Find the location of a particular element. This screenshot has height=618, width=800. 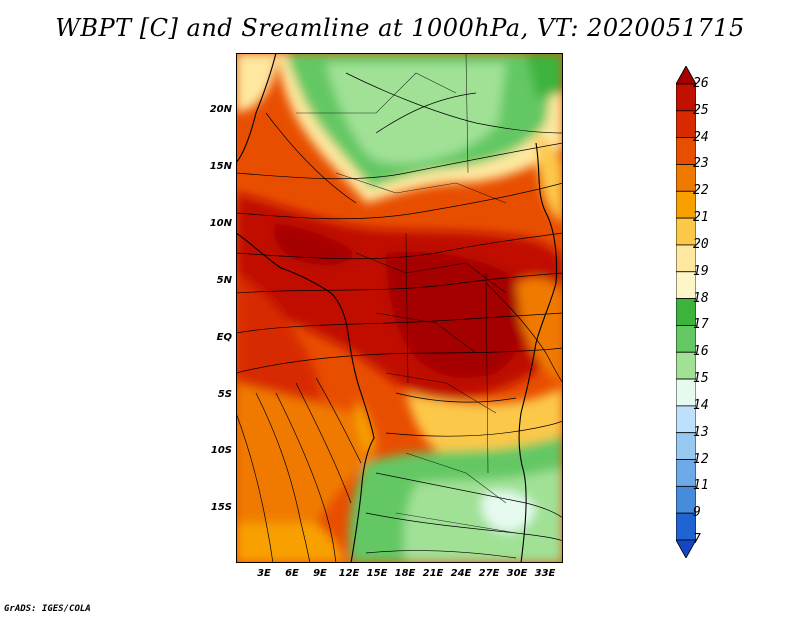

lat-tick-5s: 5S is located at coordinates (224, 394).